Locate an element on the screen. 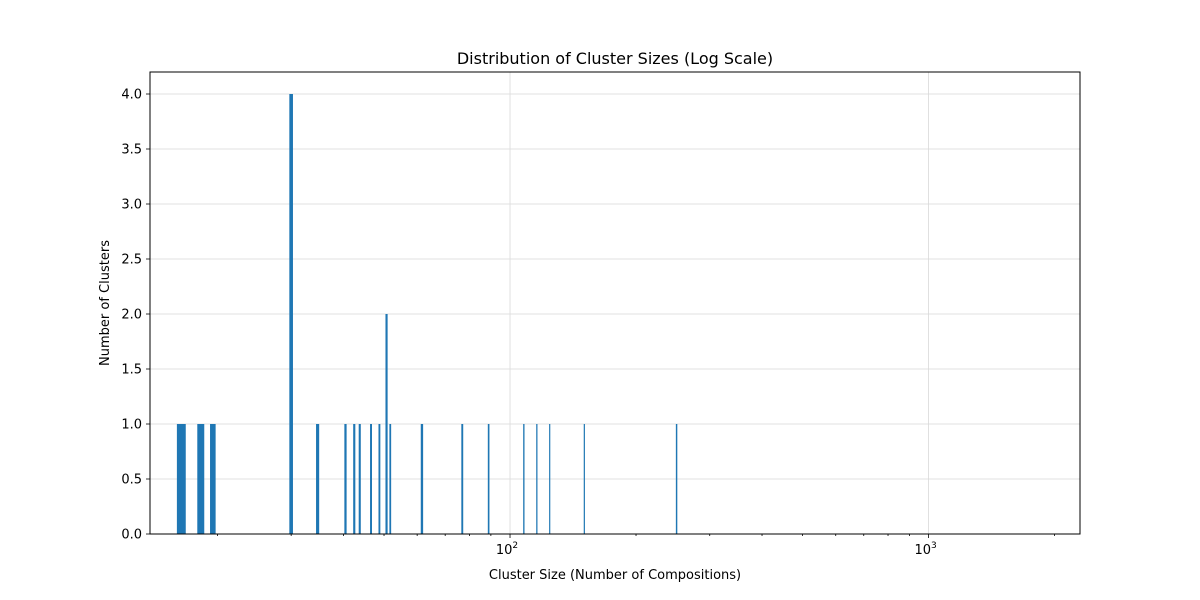  y-tick-label: 1.0 is located at coordinates (131, 425).